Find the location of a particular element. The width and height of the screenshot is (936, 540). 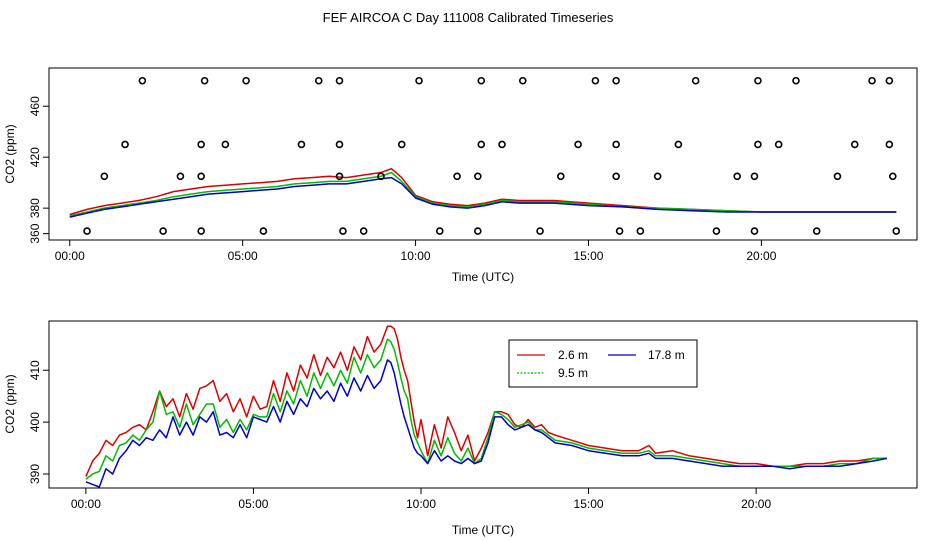

bottom-ytick-label: 410 is located at coordinates (35, 370).